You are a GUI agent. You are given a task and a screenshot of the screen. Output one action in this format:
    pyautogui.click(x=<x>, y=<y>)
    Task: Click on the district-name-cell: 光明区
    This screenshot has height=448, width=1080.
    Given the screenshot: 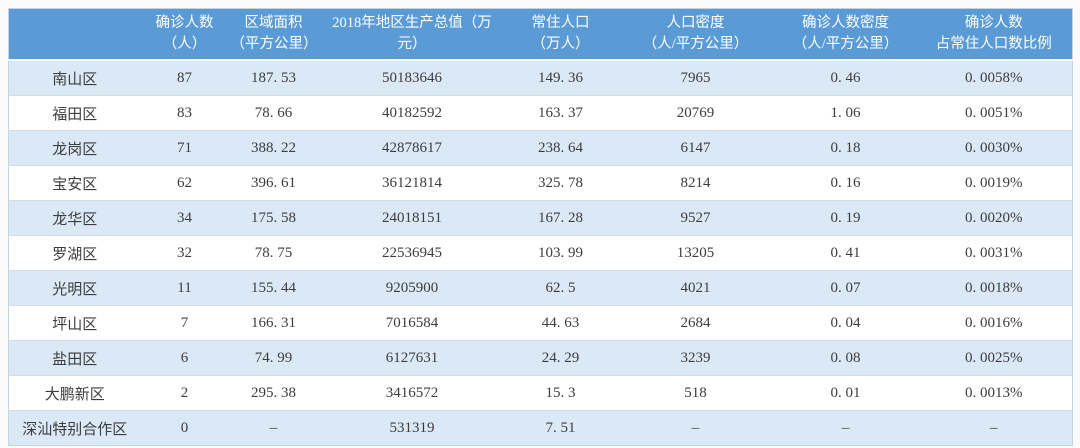 What is the action you would take?
    pyautogui.click(x=74, y=288)
    